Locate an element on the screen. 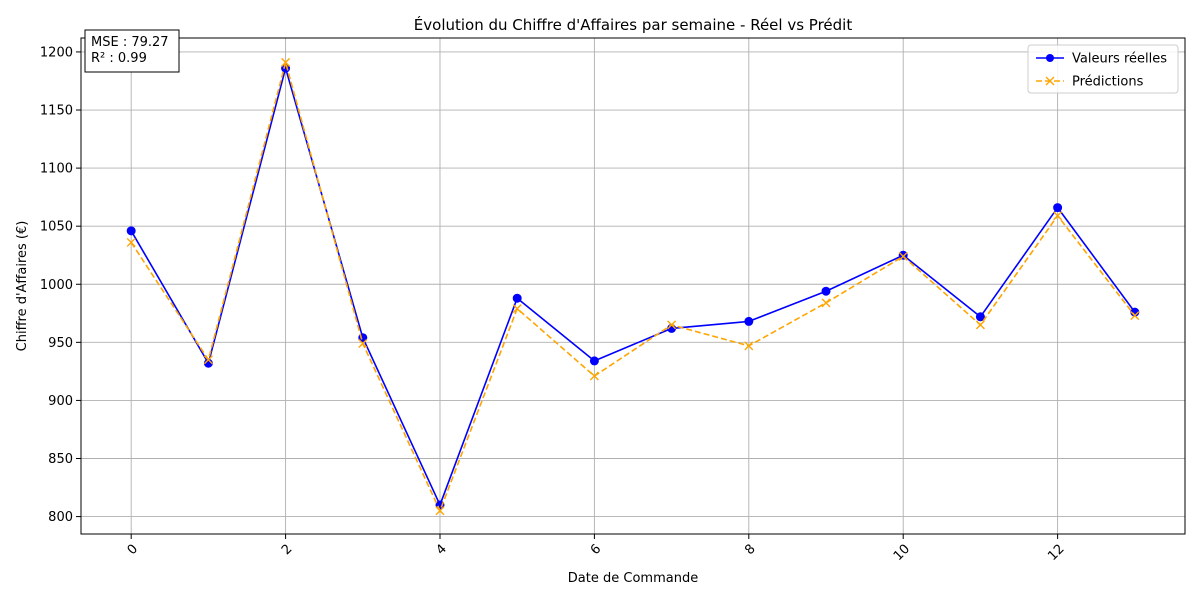 The image size is (1200, 600). x-tick-label: 4 is located at coordinates (441, 550).